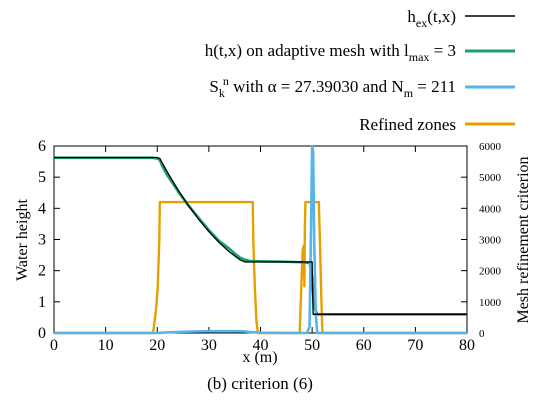 Image resolution: width=534 pixels, height=403 pixels. I want to click on x-axis-title: x (m), so click(259, 357).